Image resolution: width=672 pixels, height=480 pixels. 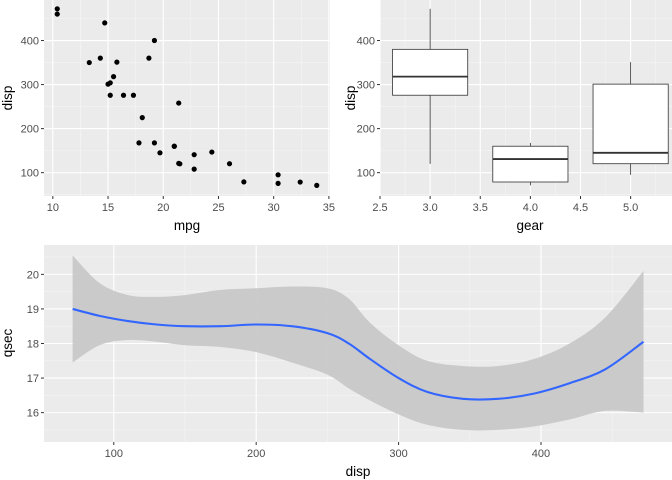 What do you see at coordinates (530, 208) in the screenshot?
I see `x-tick-label: 4.0` at bounding box center [530, 208].